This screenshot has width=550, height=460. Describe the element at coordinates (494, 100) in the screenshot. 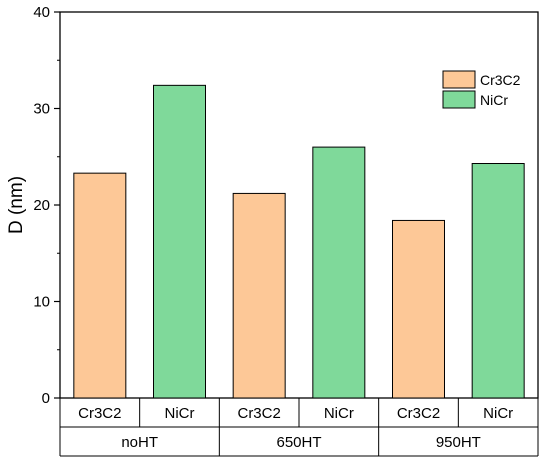

I see `legend-label: NiCr` at that location.